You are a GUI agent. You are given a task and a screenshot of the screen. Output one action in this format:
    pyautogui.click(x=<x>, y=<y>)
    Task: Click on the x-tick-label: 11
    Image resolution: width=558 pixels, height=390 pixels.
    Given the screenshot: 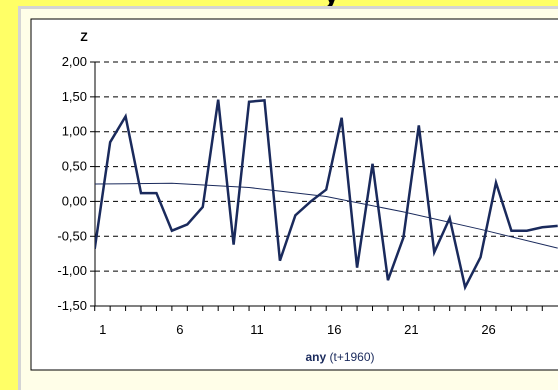 What is the action you would take?
    pyautogui.click(x=257, y=329)
    